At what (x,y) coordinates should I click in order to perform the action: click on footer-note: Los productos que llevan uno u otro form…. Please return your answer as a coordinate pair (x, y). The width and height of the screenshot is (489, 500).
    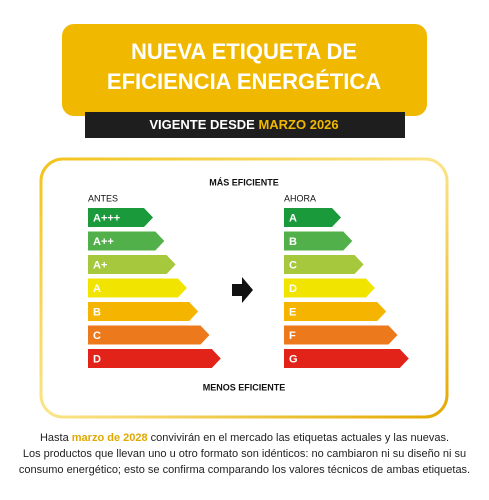
    Looking at the image, I should click on (244, 462).